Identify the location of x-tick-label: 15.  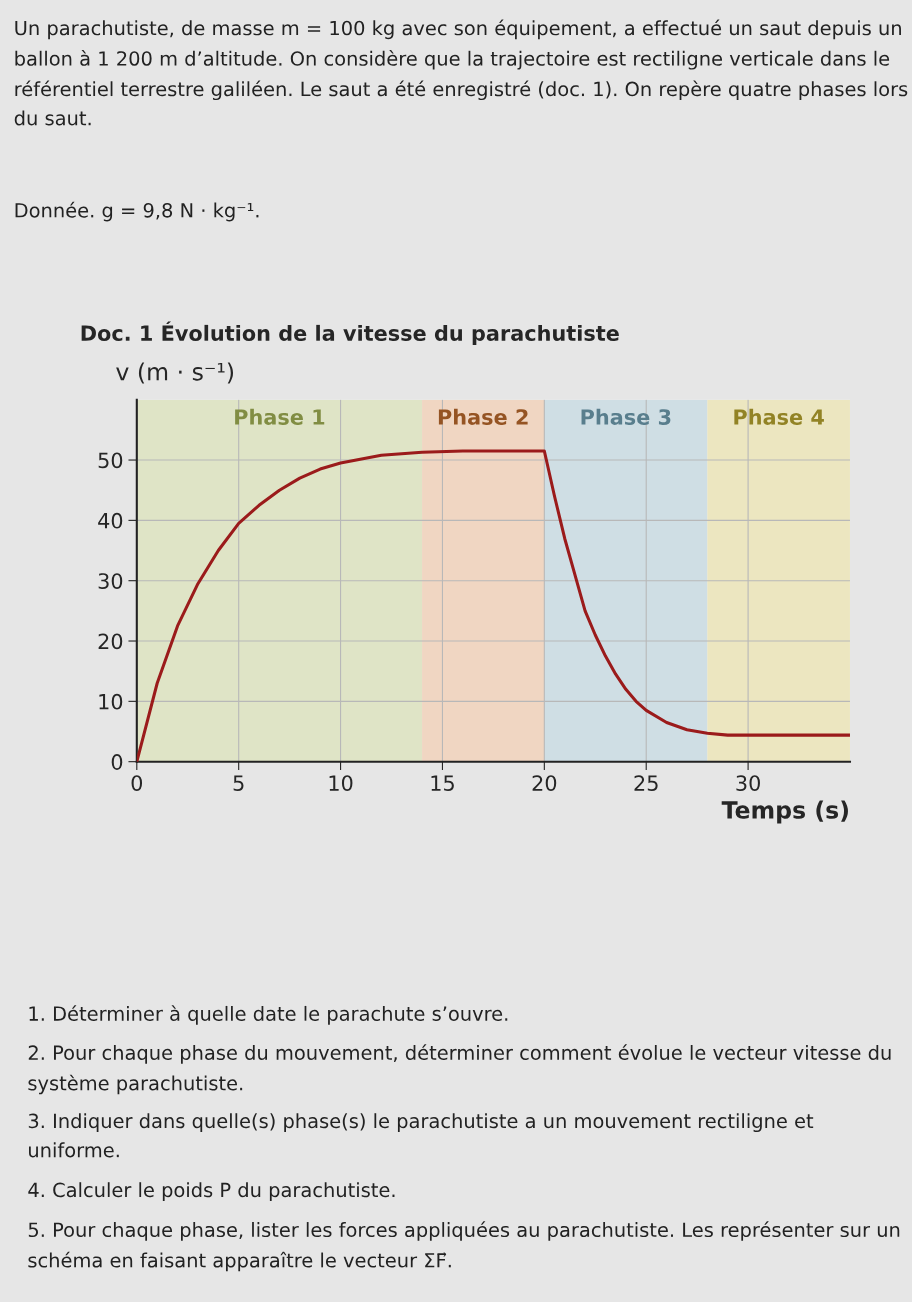
(442, 783).